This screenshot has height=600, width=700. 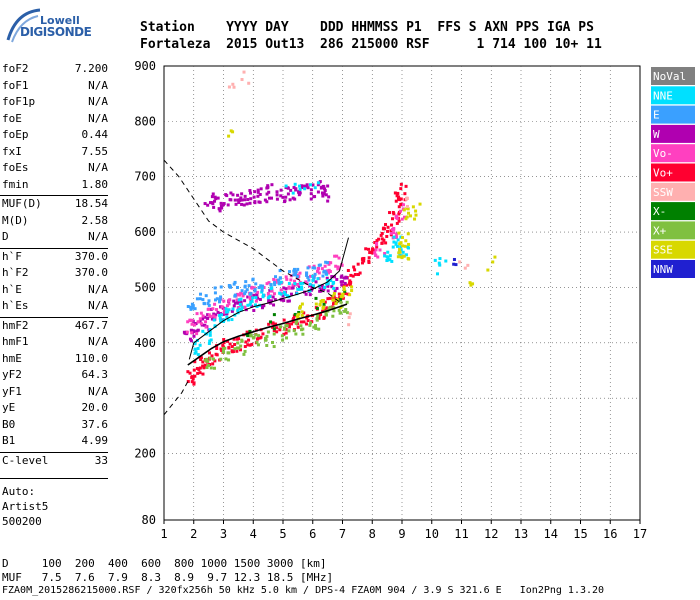 I want to click on param-name: M(D), so click(x=15, y=220).